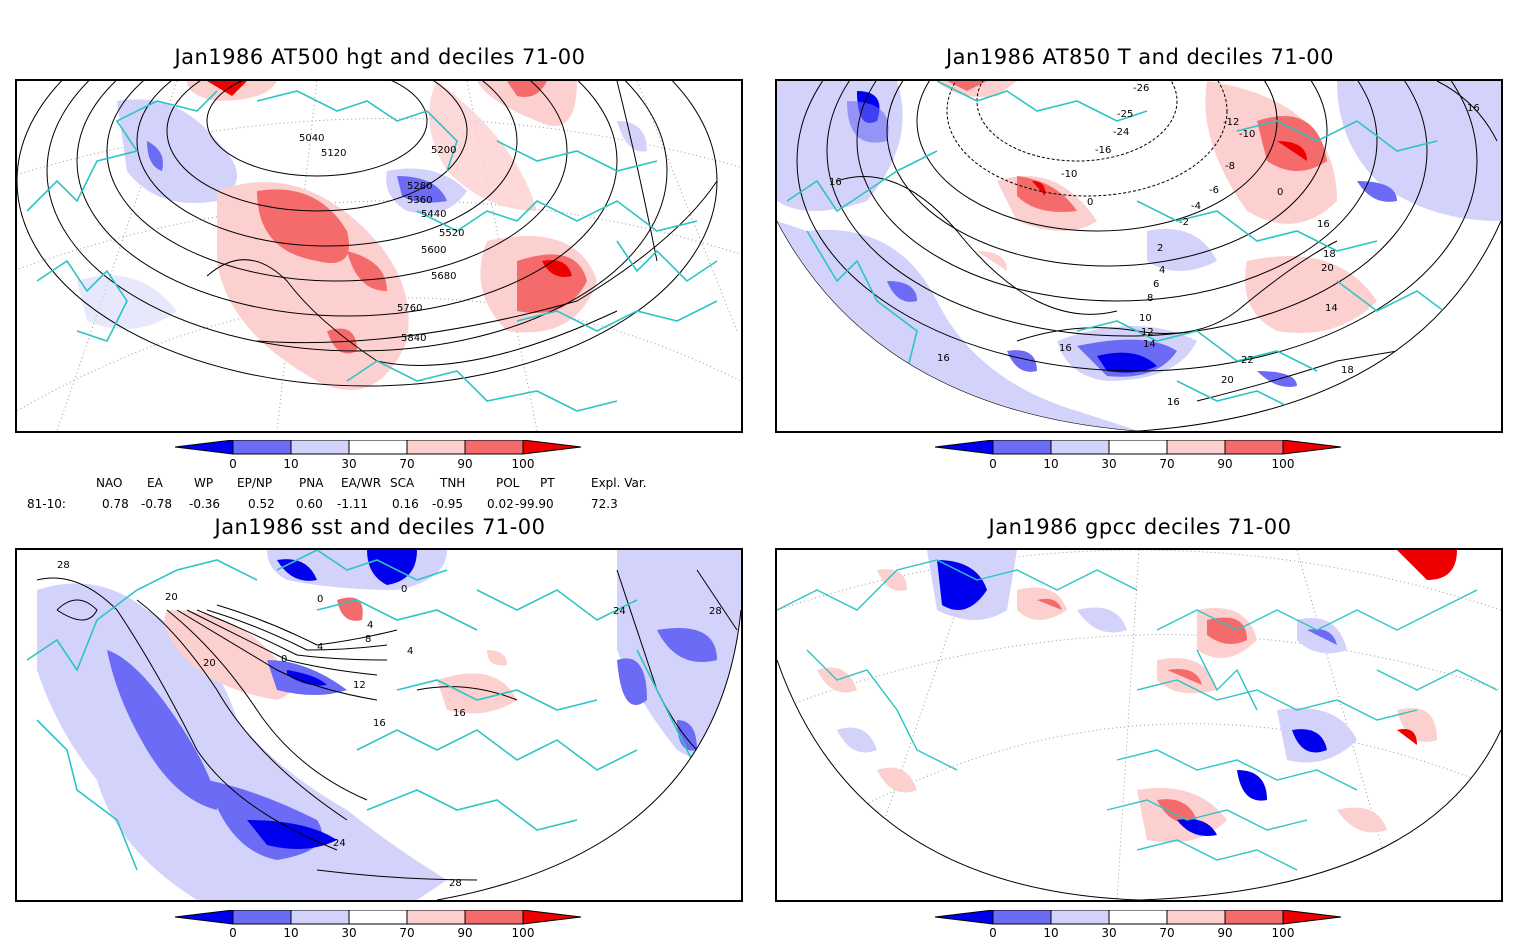 The width and height of the screenshot is (1520, 940). Describe the element at coordinates (451, 233) in the screenshot. I see `contour-label: 5520` at that location.